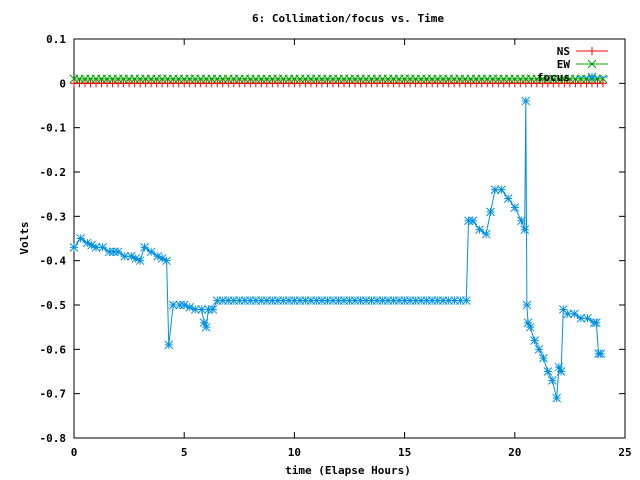 Image resolution: width=640 pixels, height=480 pixels. I want to click on x-tick-label: 5, so click(184, 452).